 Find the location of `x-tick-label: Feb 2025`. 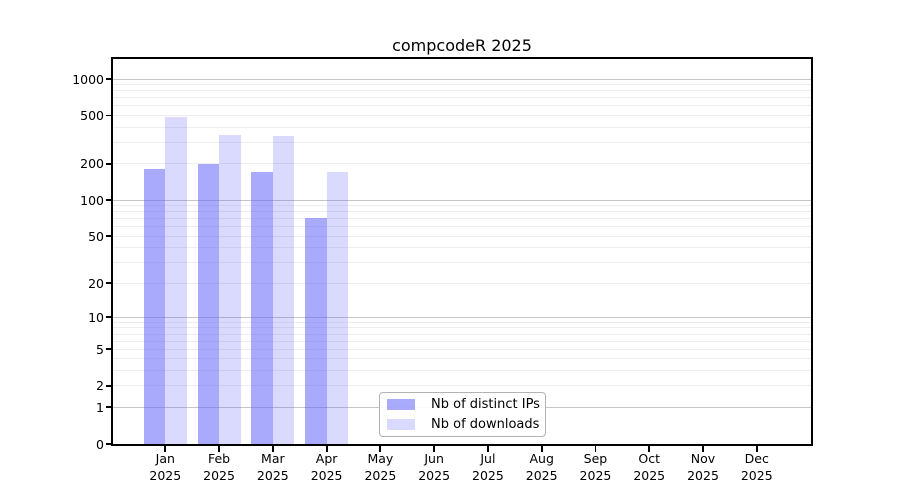

x-tick-label: Feb 2025 is located at coordinates (219, 467).